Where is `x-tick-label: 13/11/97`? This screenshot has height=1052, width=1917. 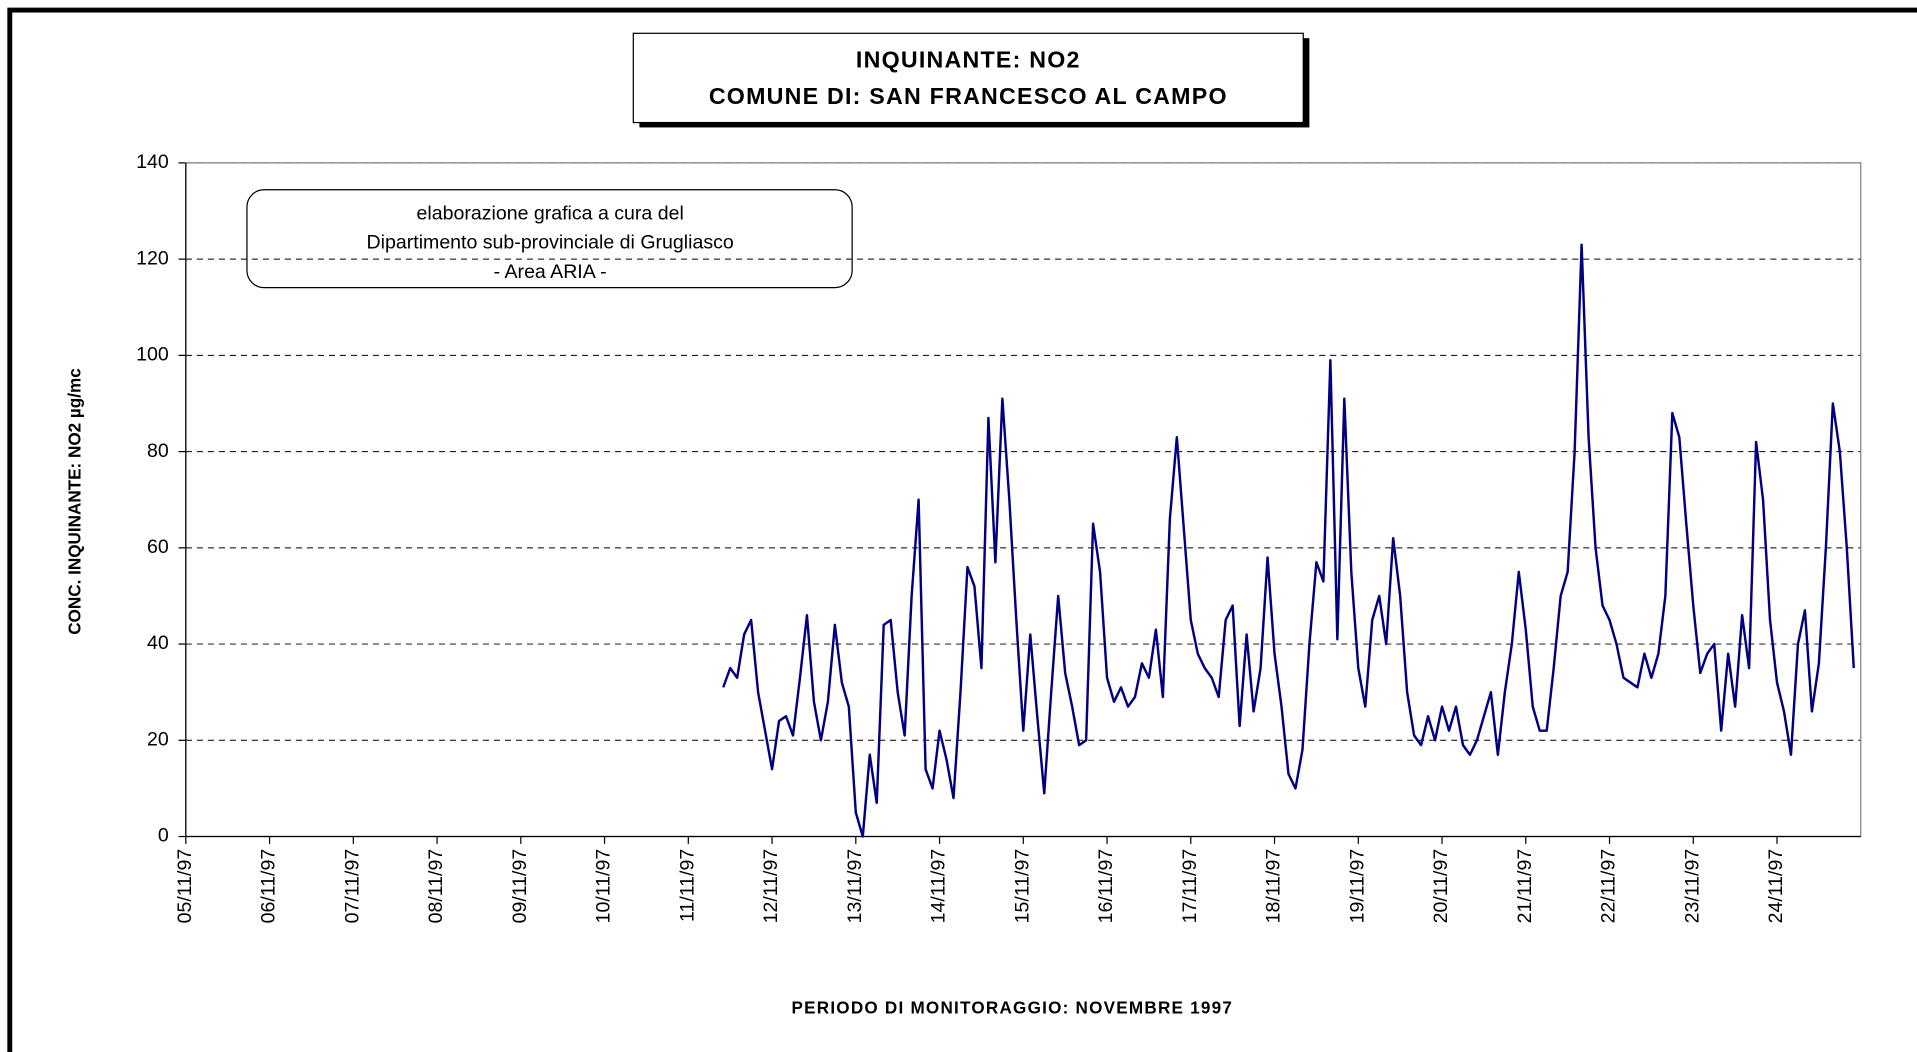 x-tick-label: 13/11/97 is located at coordinates (855, 886).